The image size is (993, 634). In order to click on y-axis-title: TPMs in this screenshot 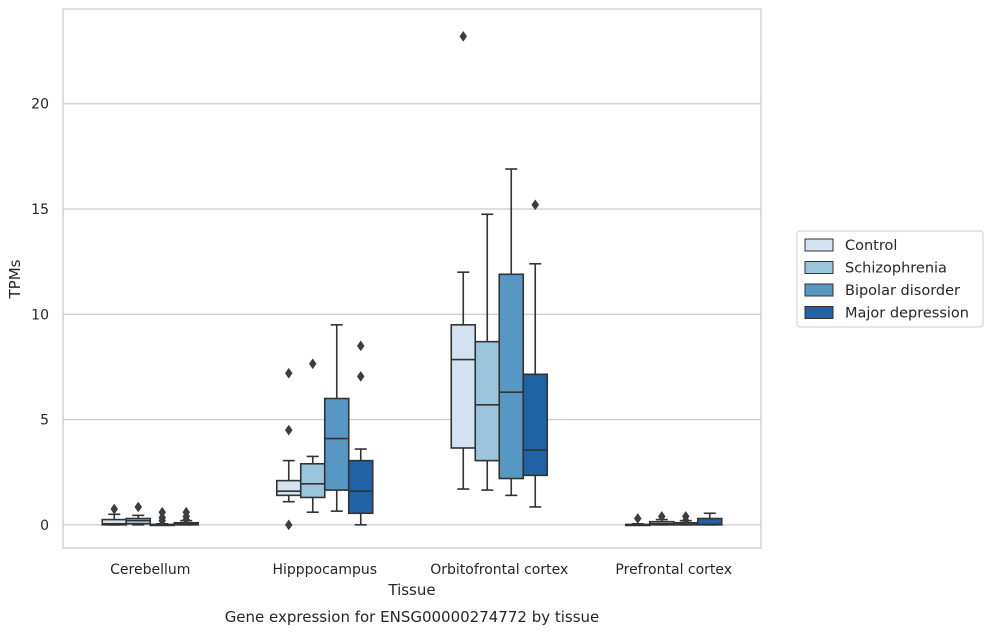, I will do `click(15, 279)`.